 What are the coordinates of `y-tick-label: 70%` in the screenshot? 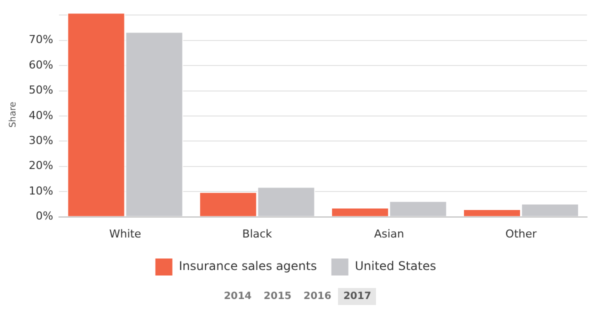 It's located at (41, 39).